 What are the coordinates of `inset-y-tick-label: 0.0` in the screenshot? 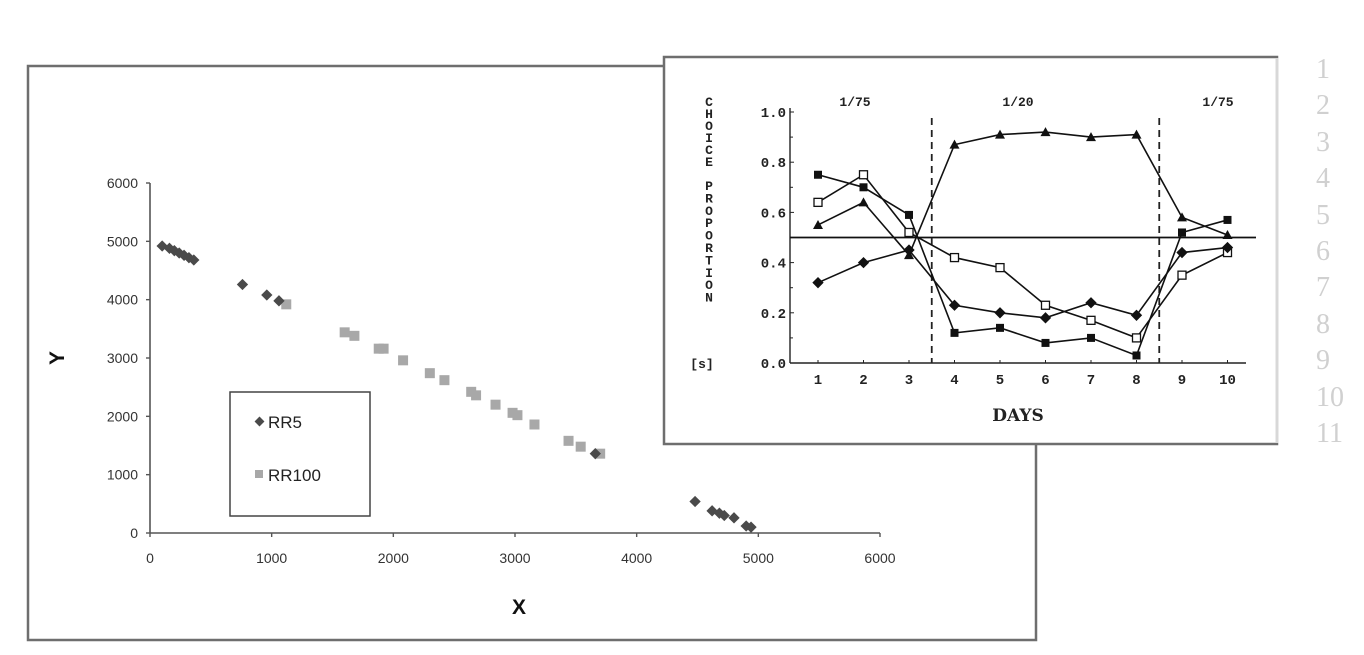 It's located at (773, 365).